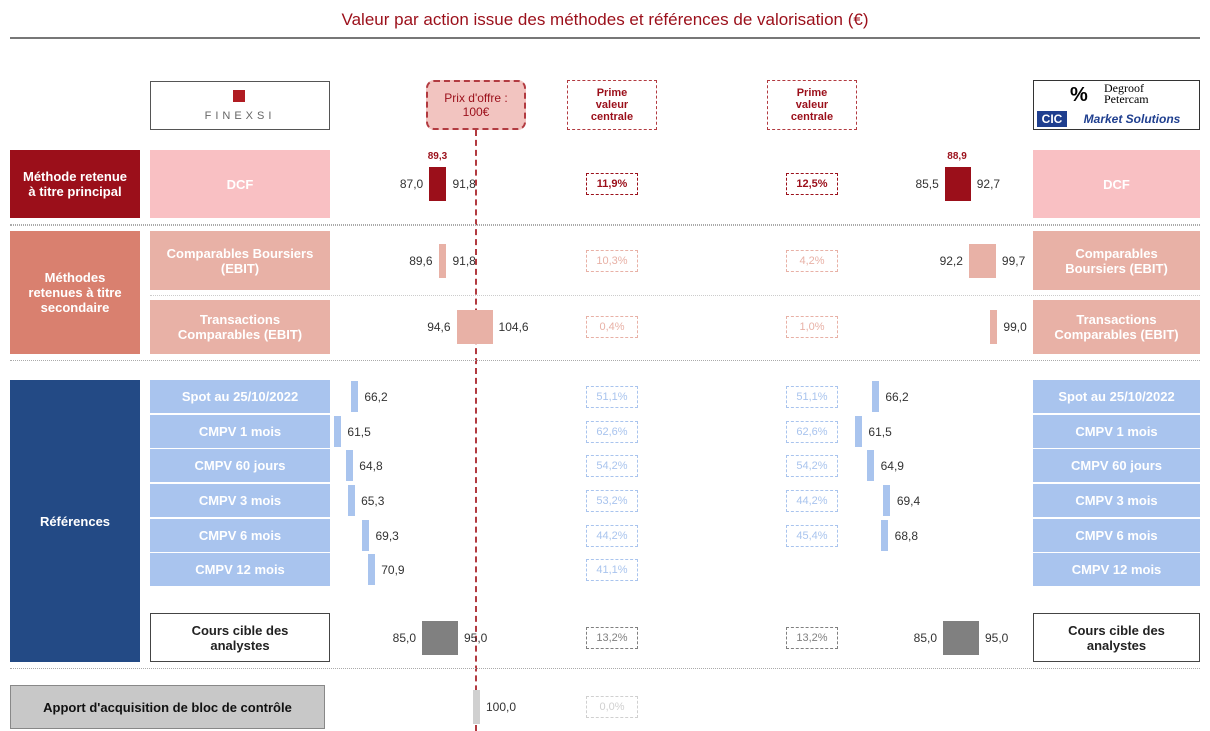 The image size is (1210, 731). I want to click on value-label: 99,7, so click(1013, 260).